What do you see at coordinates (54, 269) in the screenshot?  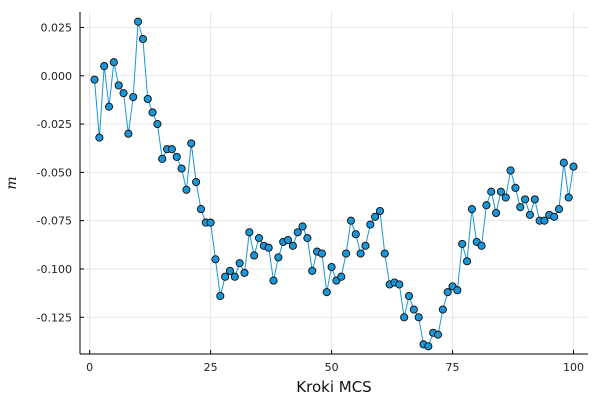 I see `y-tick-label: -0.100` at bounding box center [54, 269].